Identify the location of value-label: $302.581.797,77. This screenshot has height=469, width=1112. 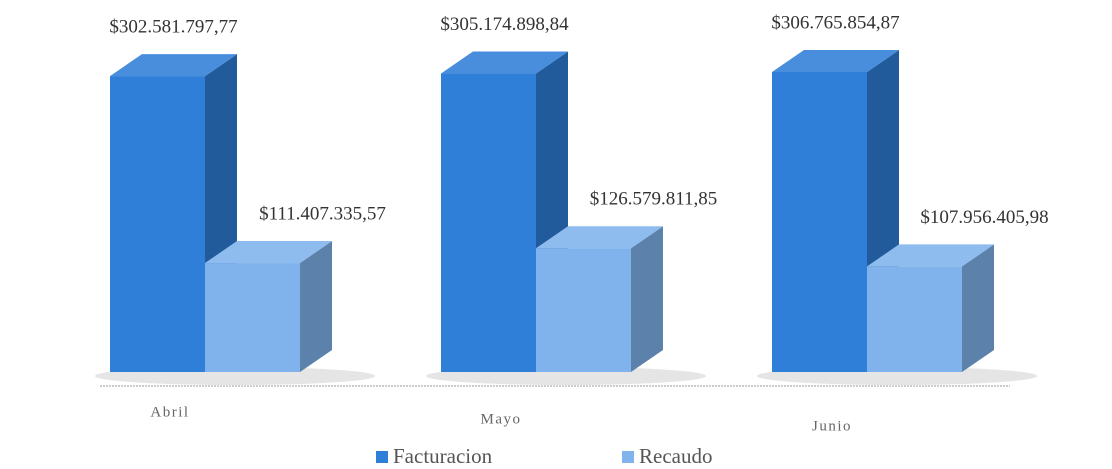
(173, 26).